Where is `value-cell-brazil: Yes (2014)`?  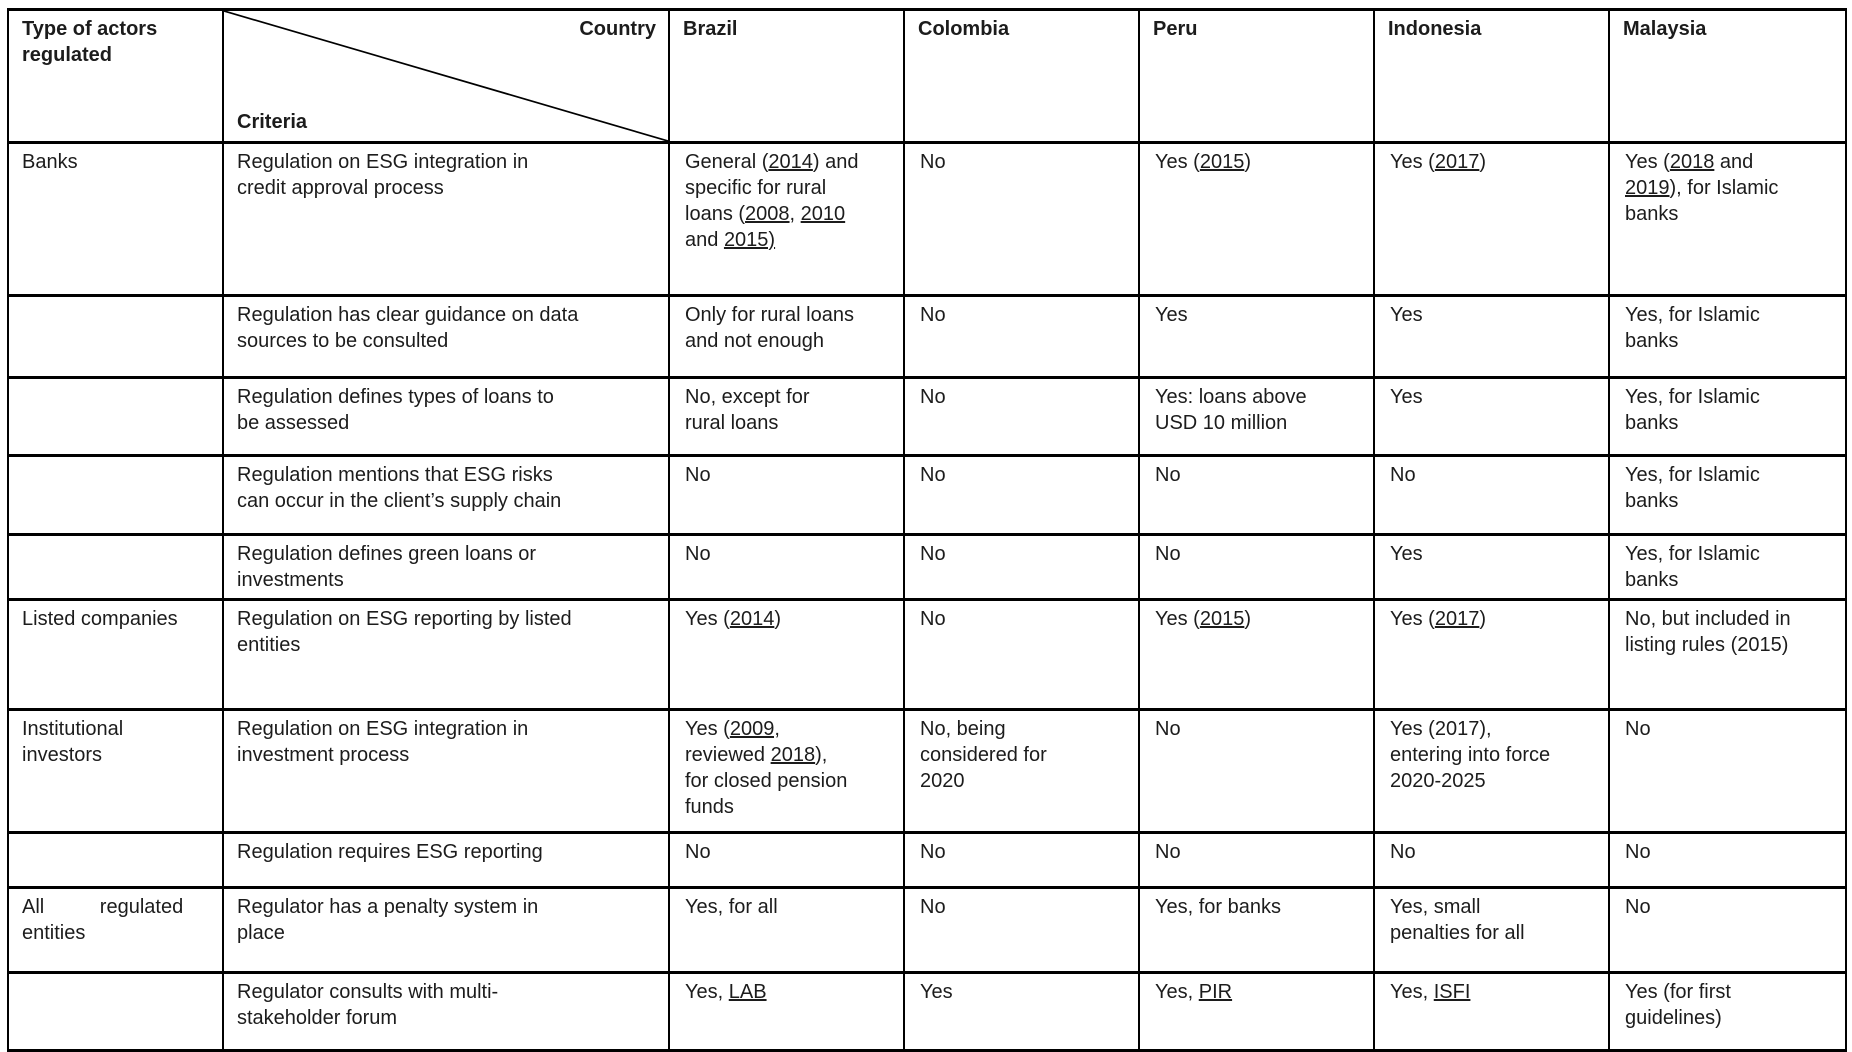 value-cell-brazil: Yes (2014) is located at coordinates (786, 654).